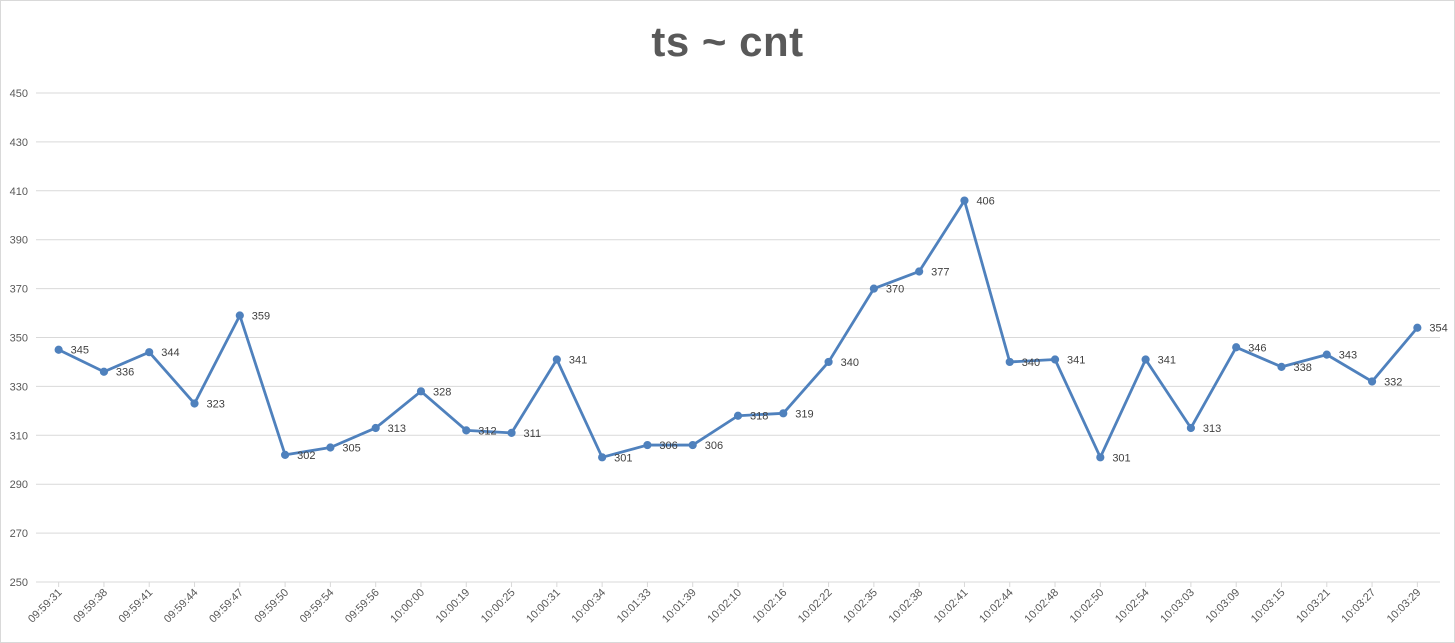 This screenshot has width=1455, height=643. What do you see at coordinates (724, 606) in the screenshot?
I see `x-tick-label: 10:02:10` at bounding box center [724, 606].